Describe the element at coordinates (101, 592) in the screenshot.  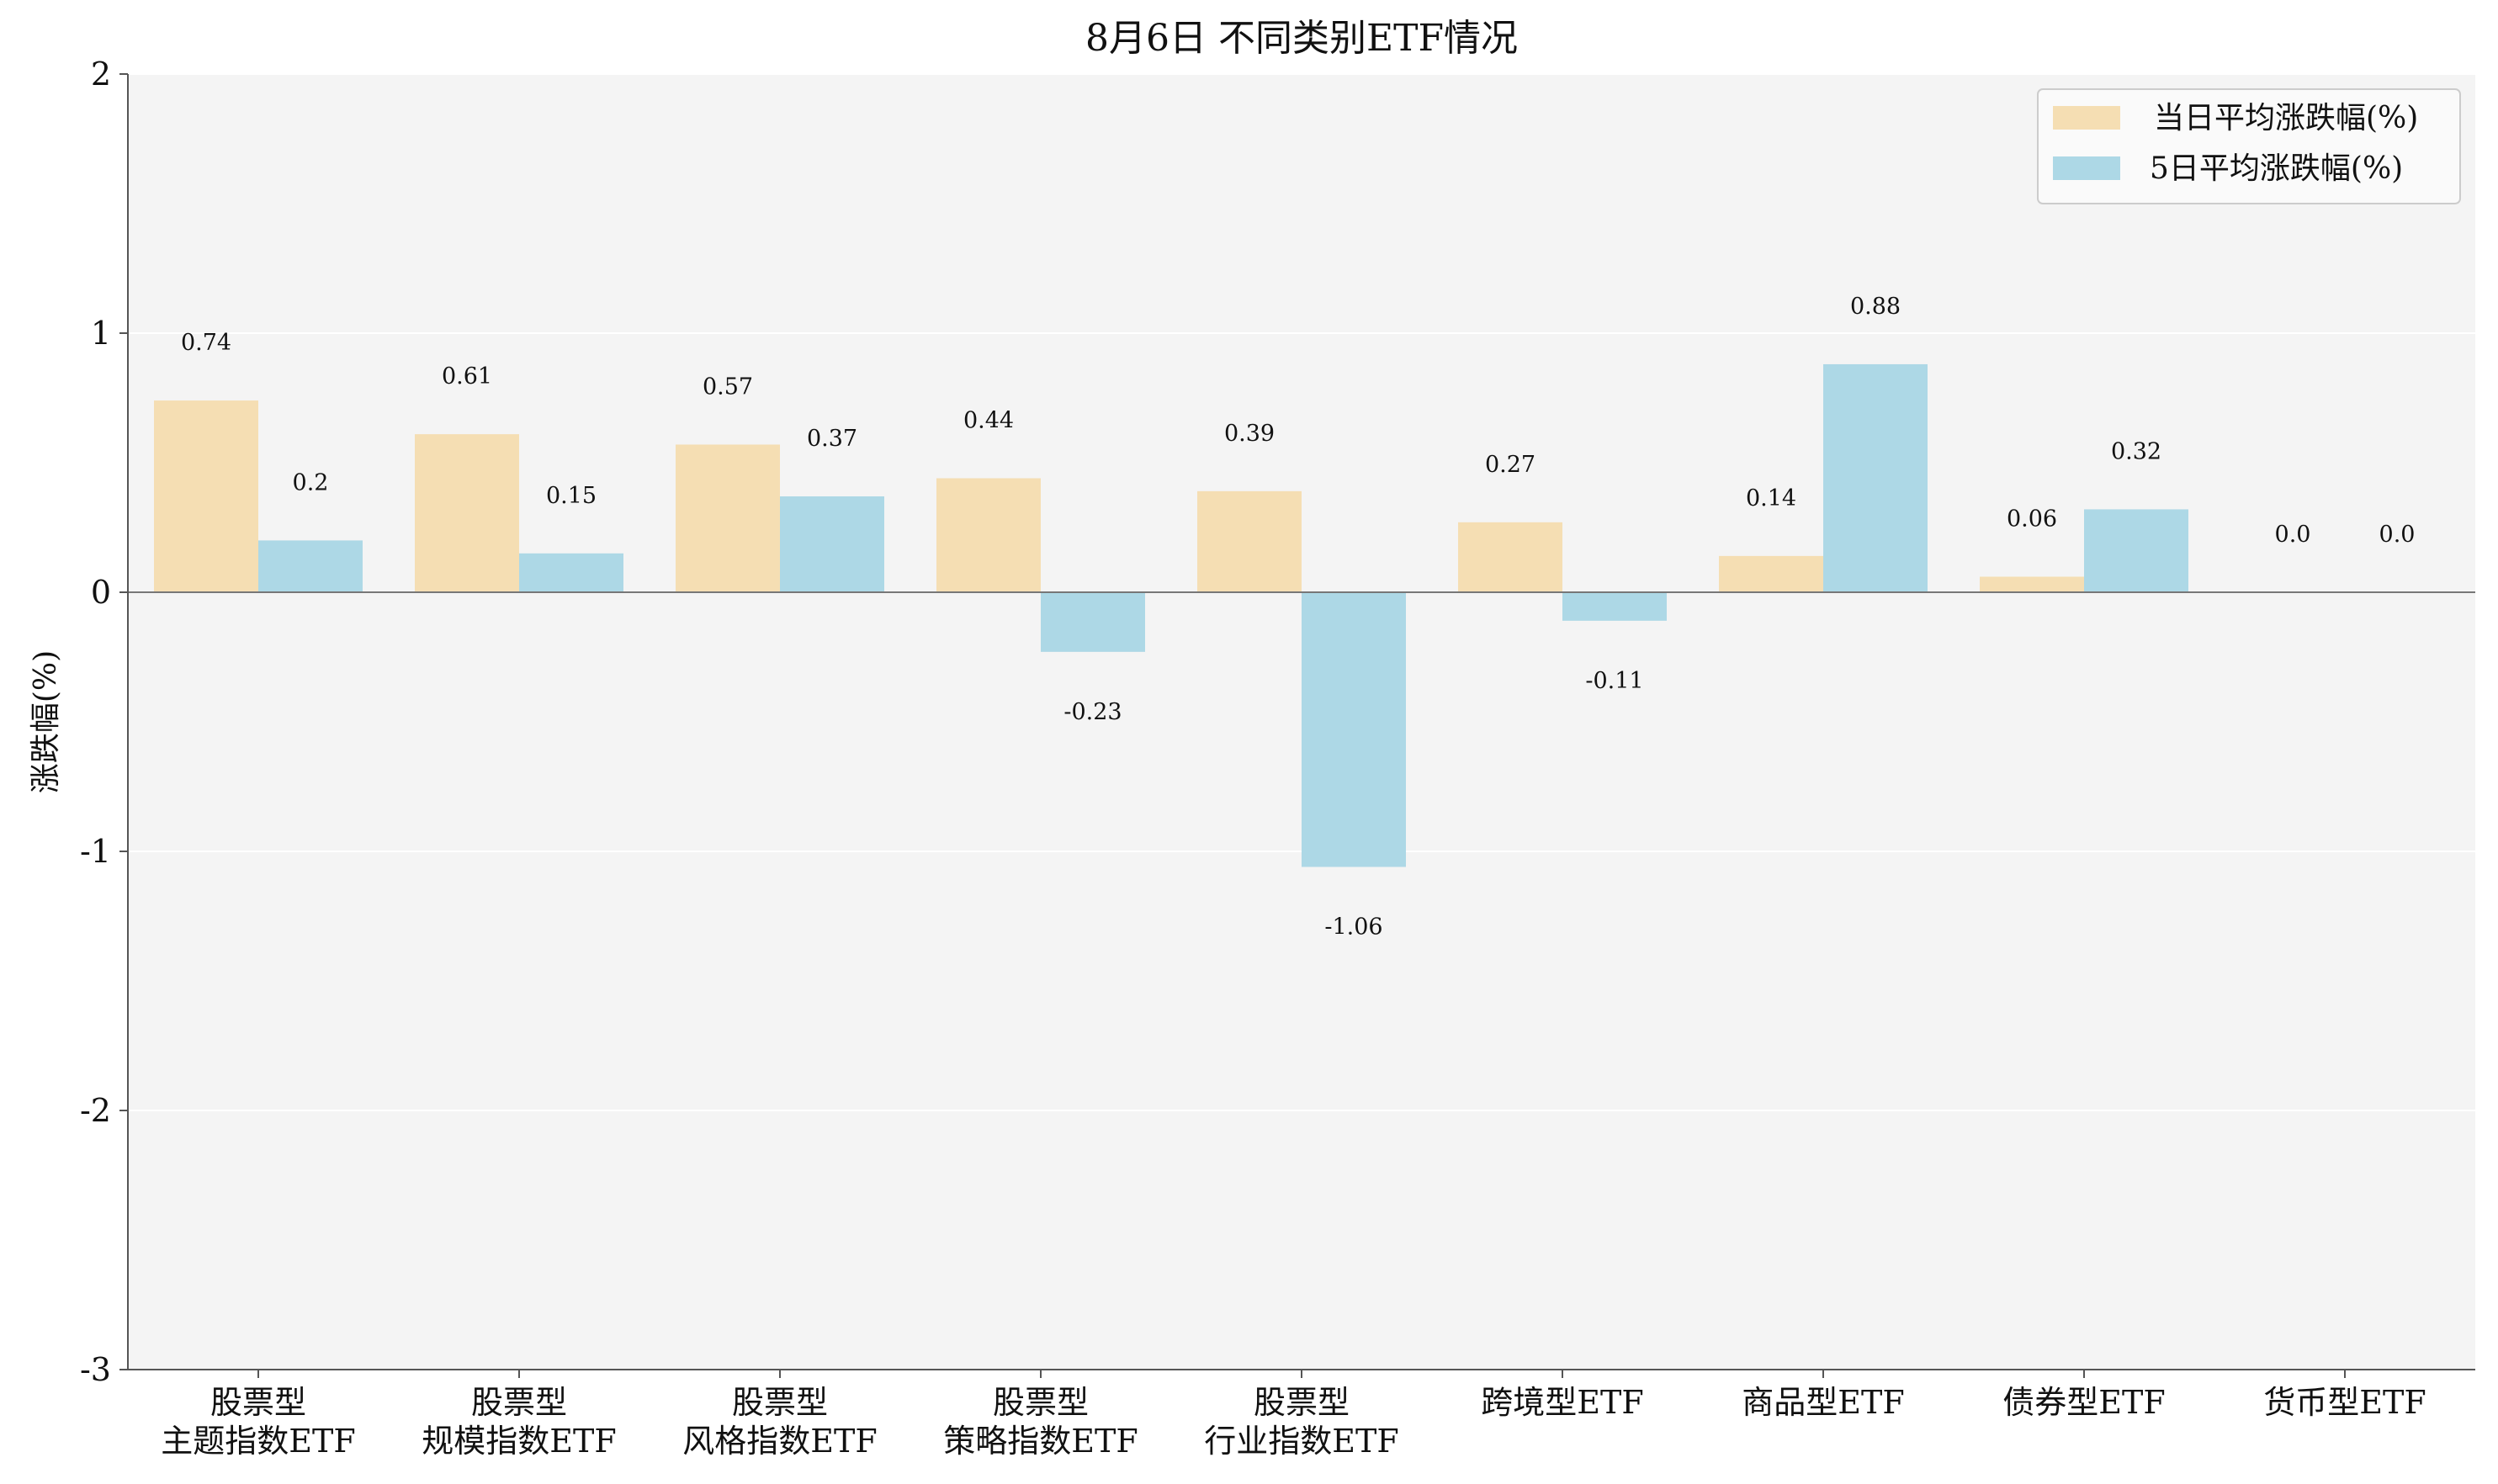
I see `y-tick-label: 0` at that location.